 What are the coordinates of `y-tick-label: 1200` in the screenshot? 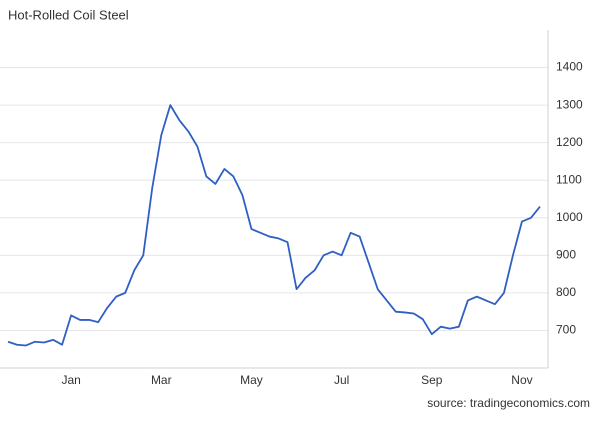 It's located at (569, 142).